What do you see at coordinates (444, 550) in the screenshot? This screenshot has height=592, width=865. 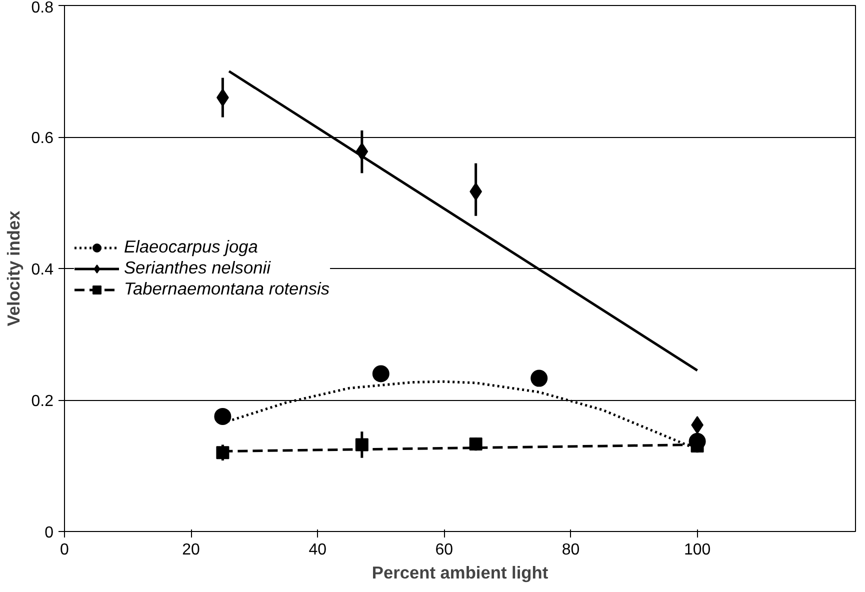 I see `x-tick-label: 60` at bounding box center [444, 550].